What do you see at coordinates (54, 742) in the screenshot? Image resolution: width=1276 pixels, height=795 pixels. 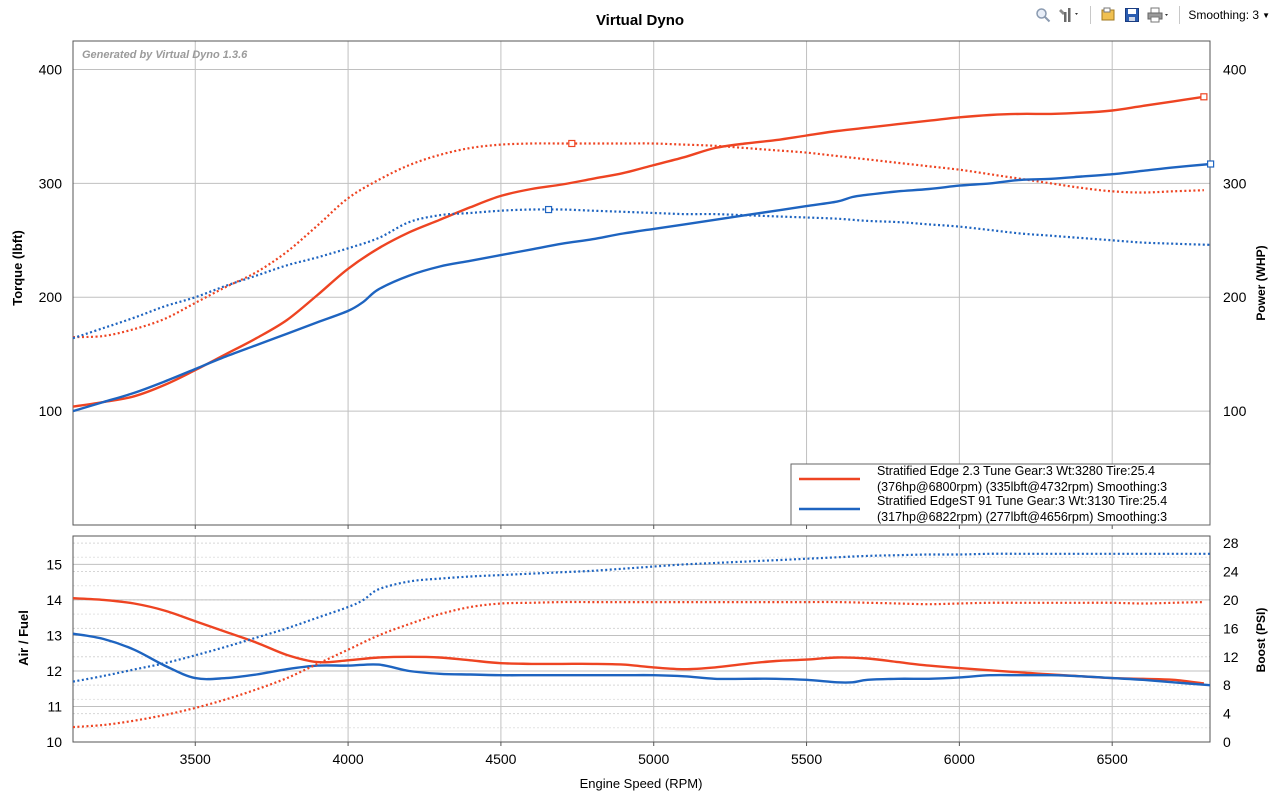 I see `y-tick-label: 10` at bounding box center [54, 742].